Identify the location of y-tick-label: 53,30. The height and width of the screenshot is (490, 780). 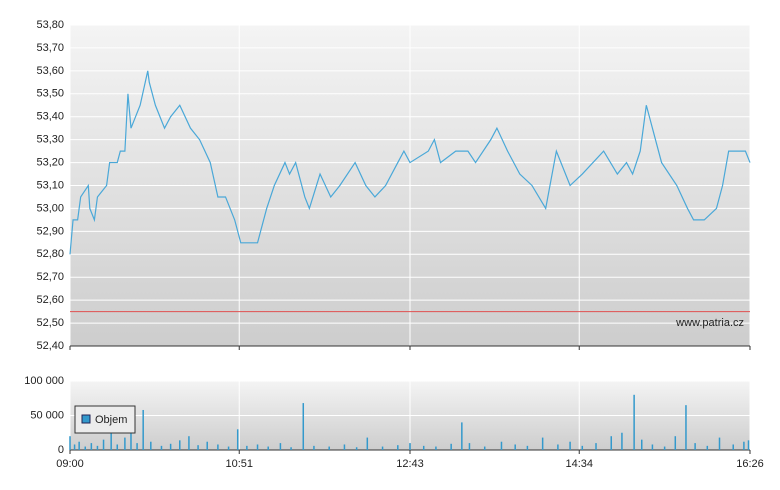
(50, 140).